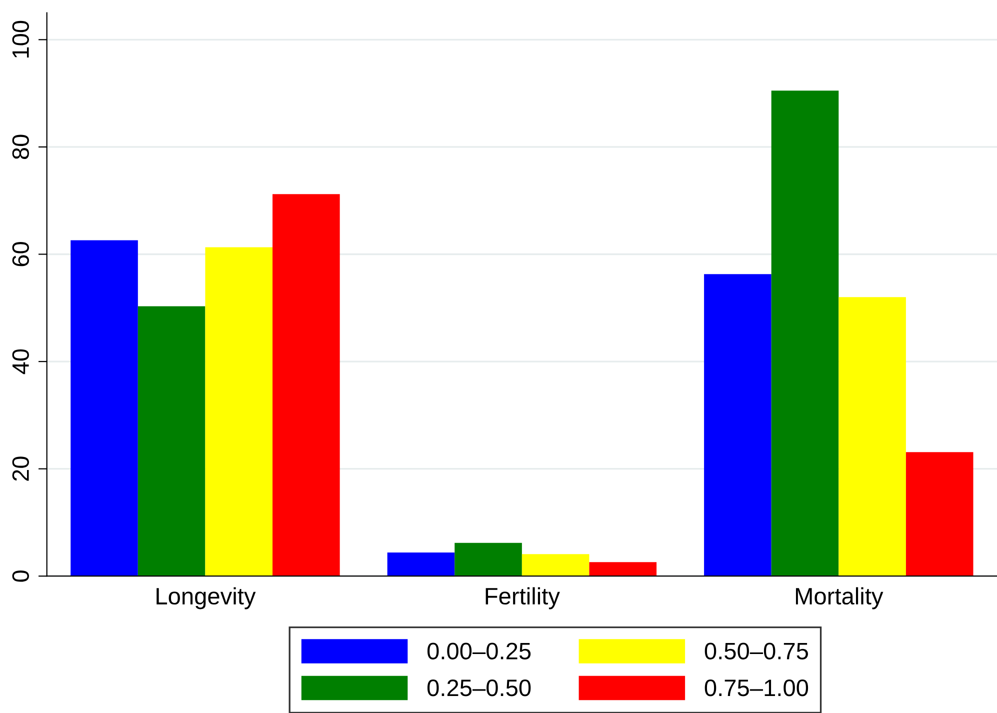  What do you see at coordinates (479, 651) in the screenshot?
I see `legend-label: 0.00–0.25` at bounding box center [479, 651].